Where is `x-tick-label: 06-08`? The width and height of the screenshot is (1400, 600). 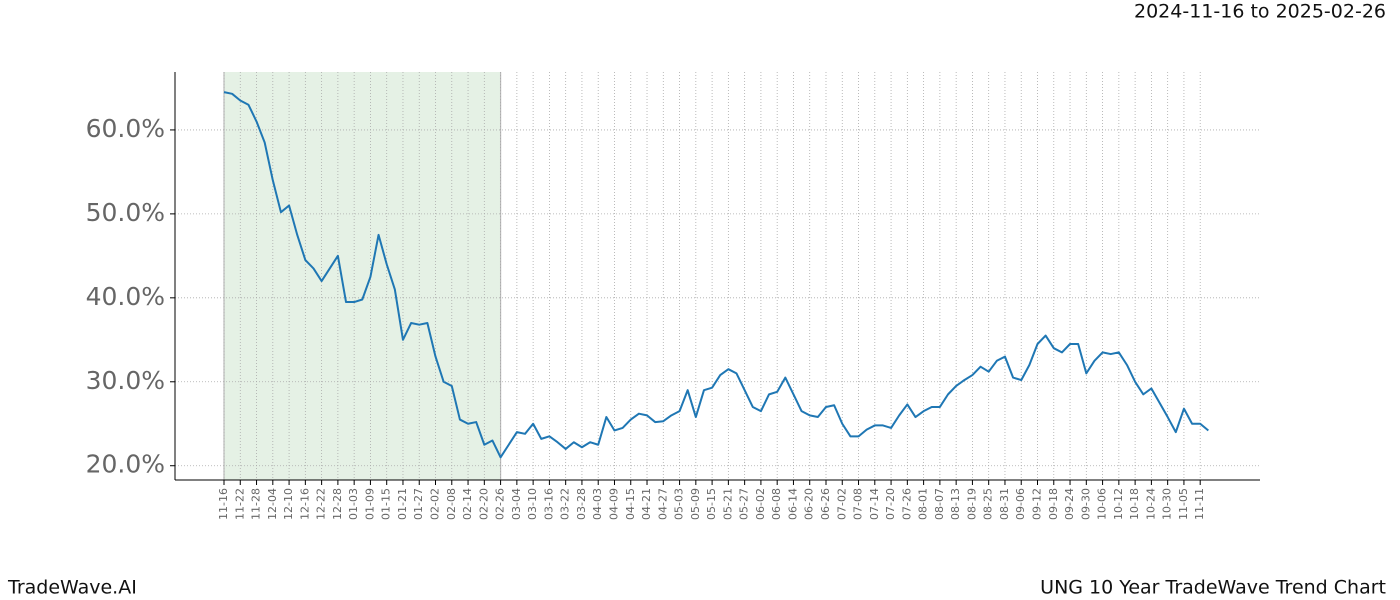
x-tick-label: 06-08 is located at coordinates (776, 504).